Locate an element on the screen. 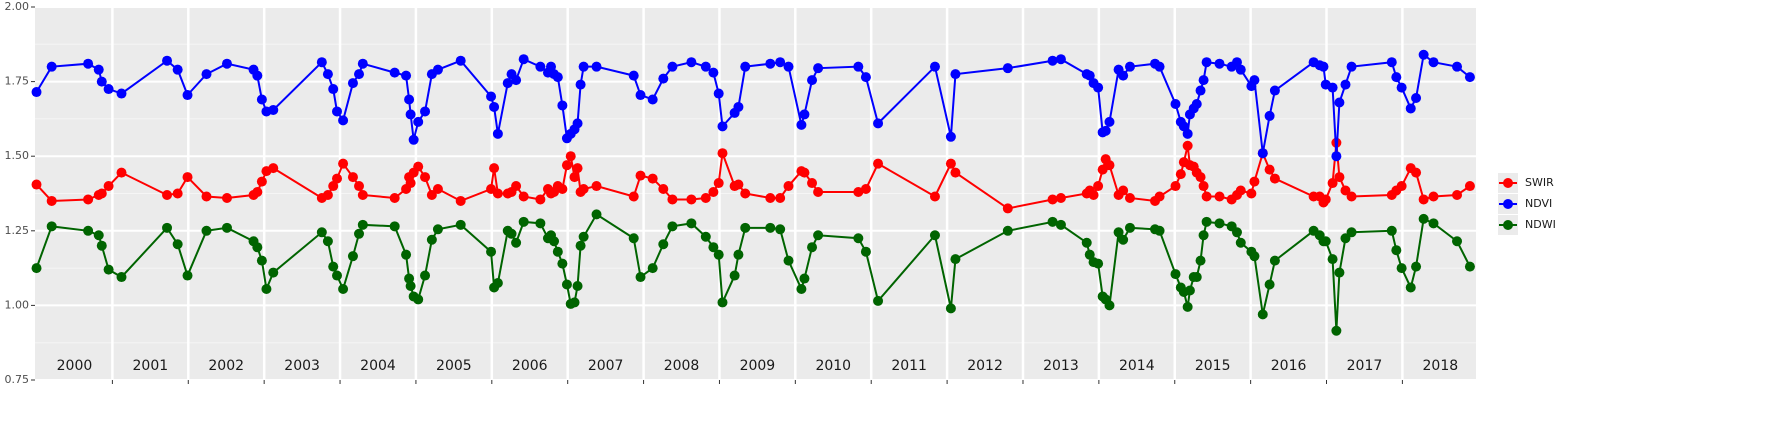  y-tick-label: 1.50 is located at coordinates (17, 155).